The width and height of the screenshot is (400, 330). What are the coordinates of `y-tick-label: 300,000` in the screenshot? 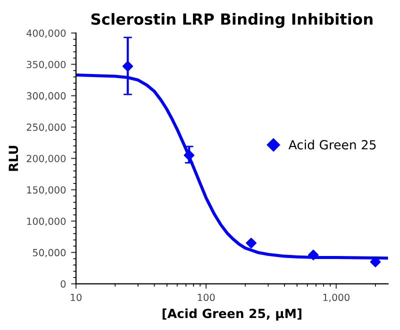 It's located at (46, 96).